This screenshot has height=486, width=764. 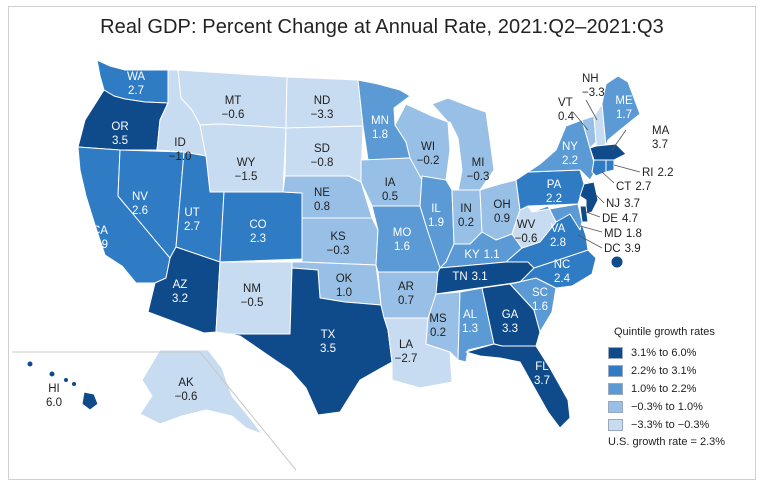 What do you see at coordinates (633, 187) in the screenshot?
I see `label-CT: CT 2.7` at bounding box center [633, 187].